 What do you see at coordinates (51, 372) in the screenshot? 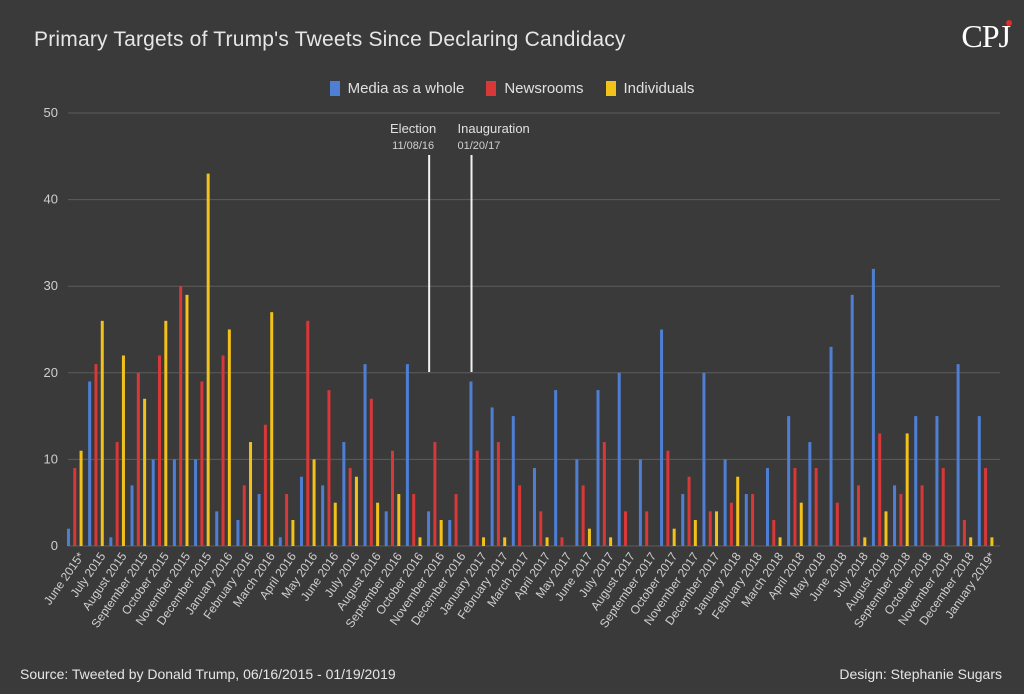
I see `y-tick-label: 20` at bounding box center [51, 372].